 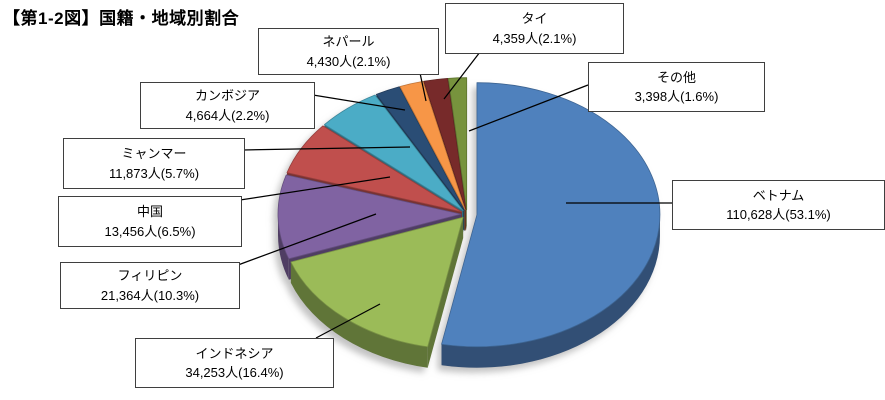 I want to click on leader-line-nepal, so click(x=423, y=87).